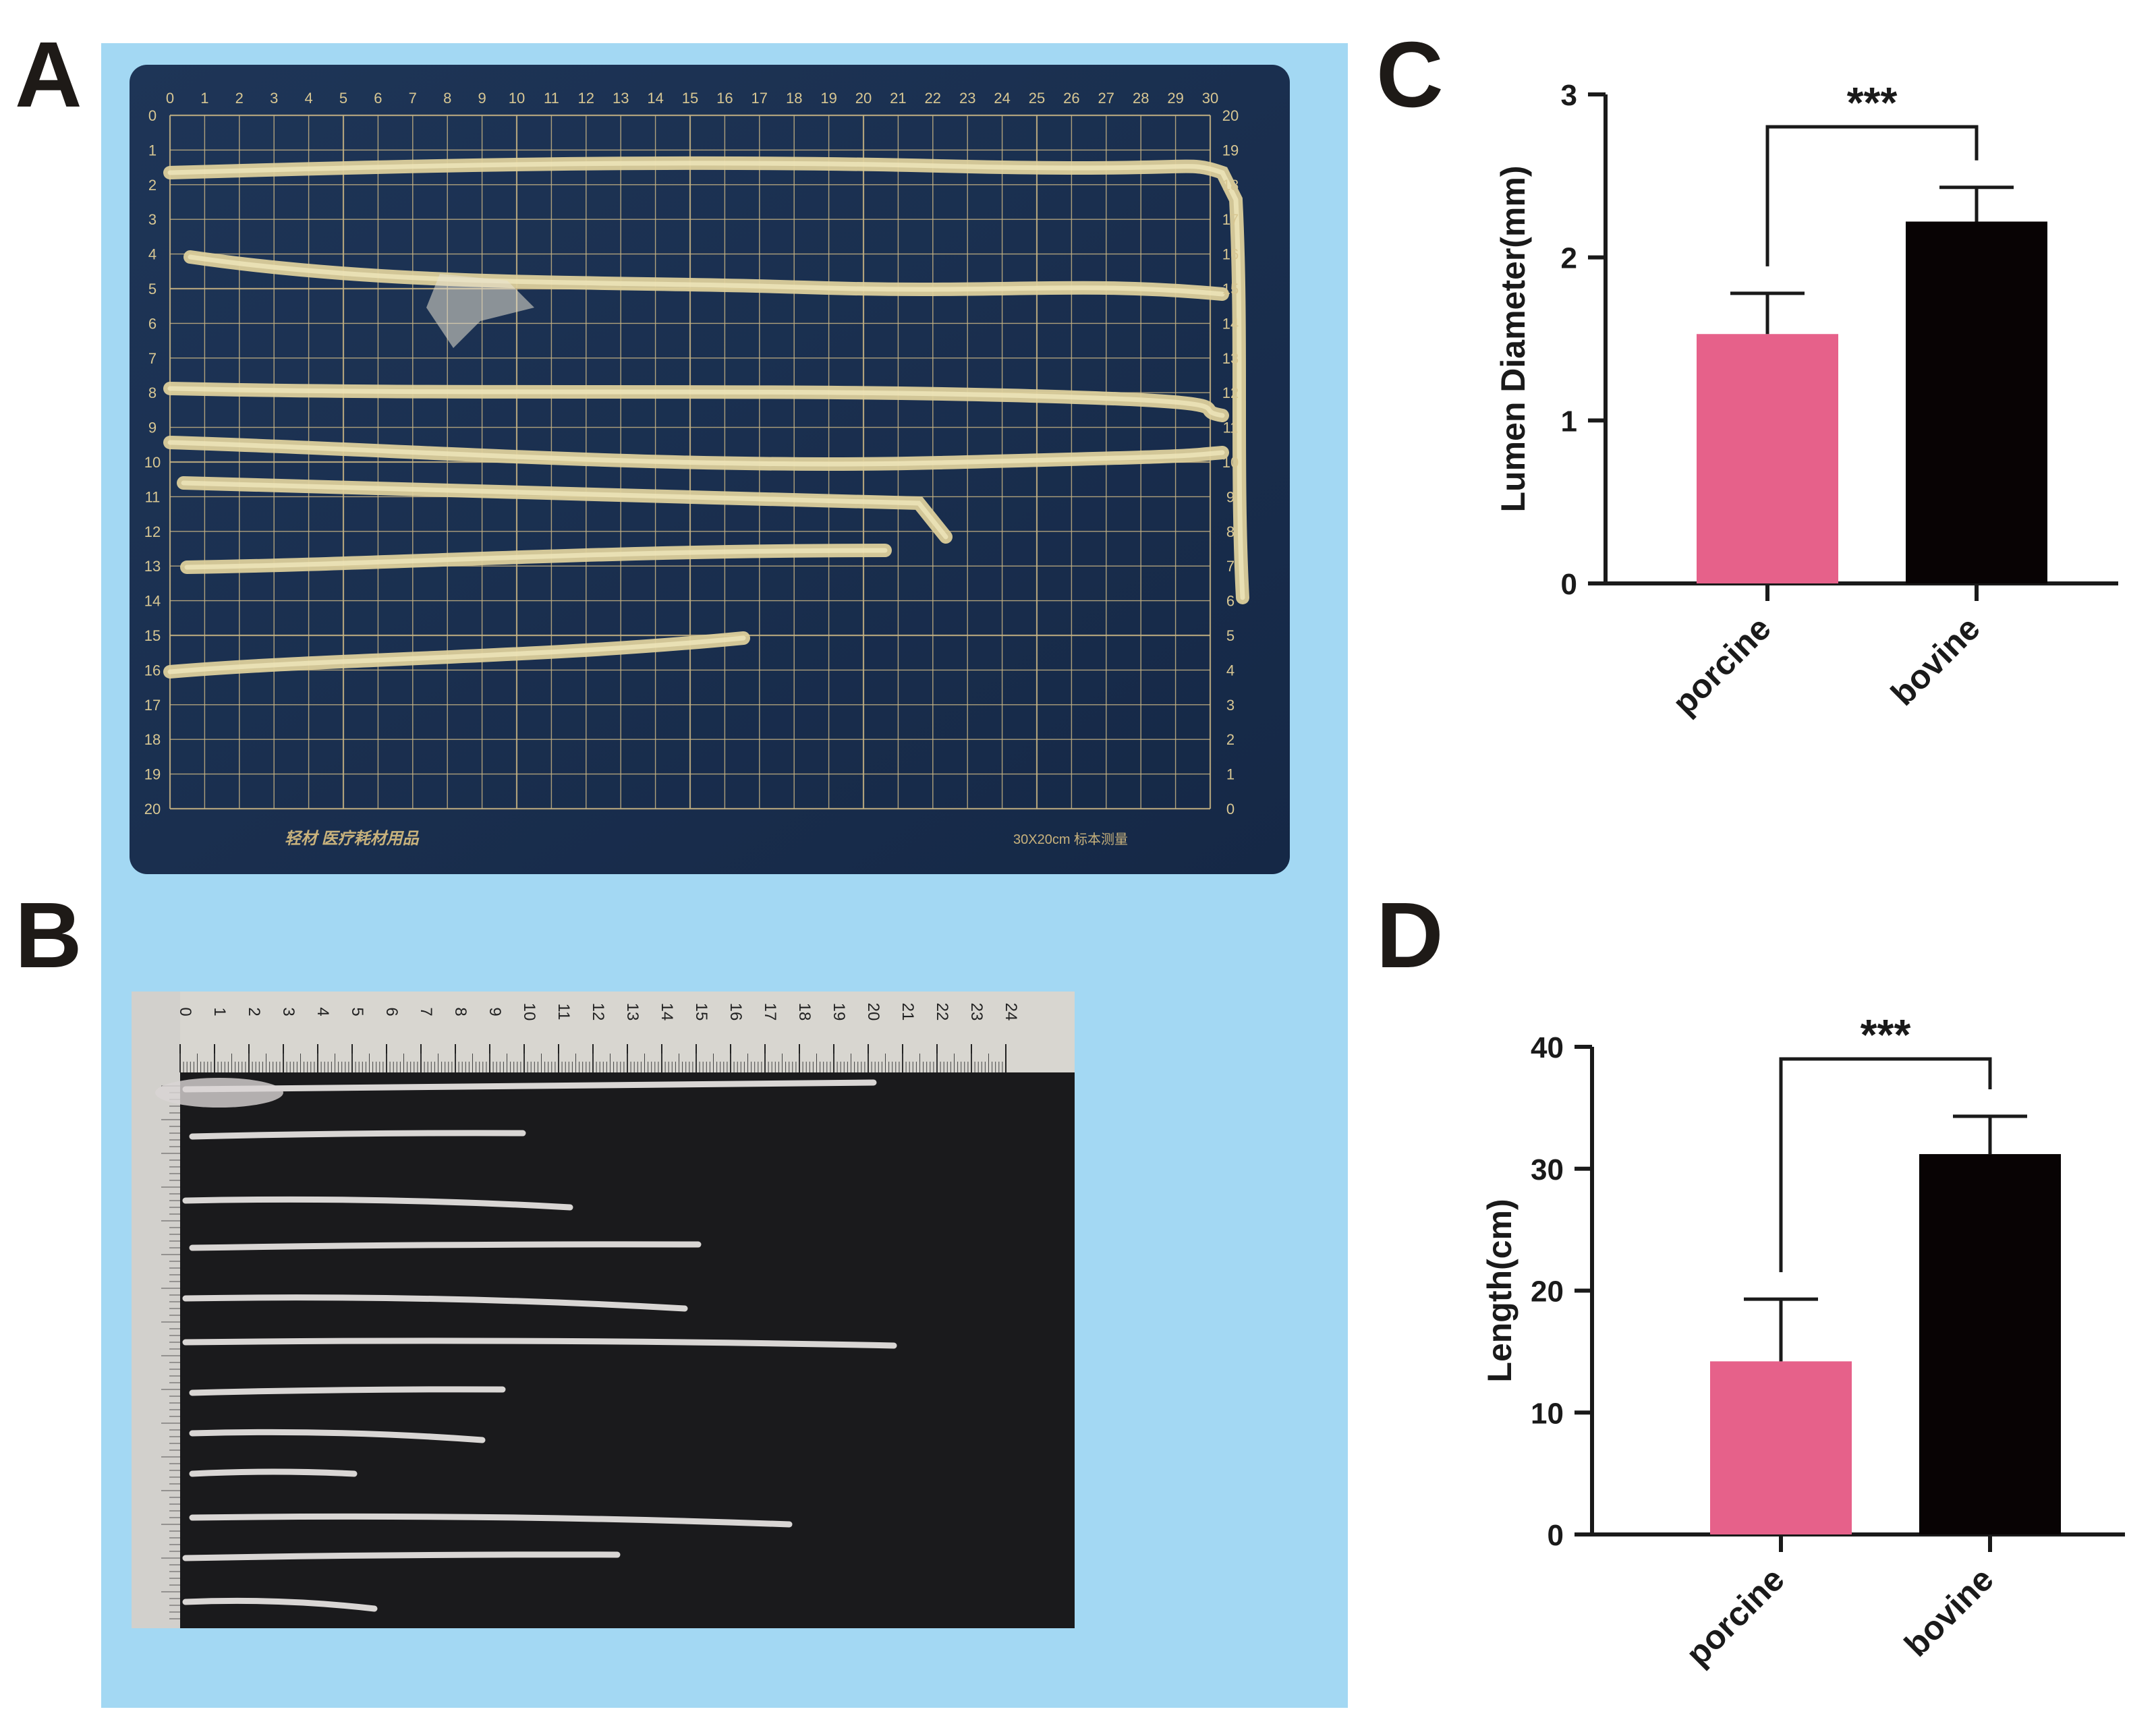 The width and height of the screenshot is (2156, 1724). I want to click on specimen-blob, so click(219, 1093).